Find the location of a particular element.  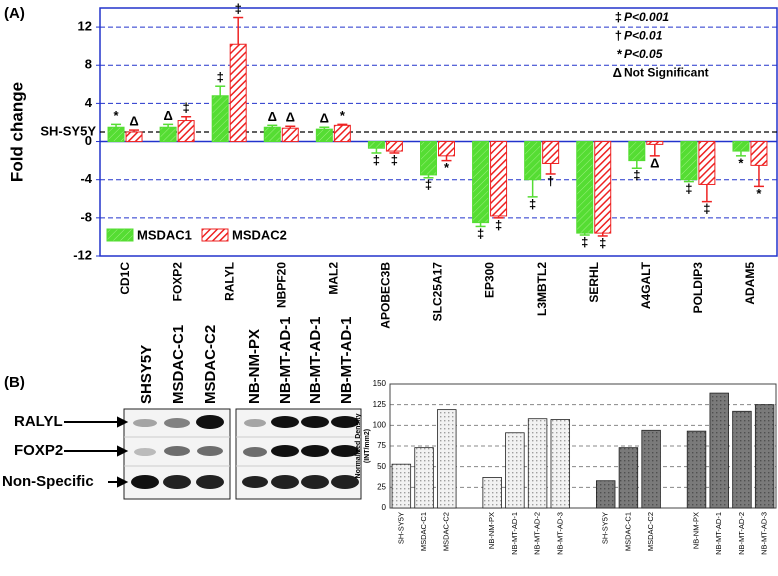

y-tick-label: -4 is located at coordinates (86, 178).